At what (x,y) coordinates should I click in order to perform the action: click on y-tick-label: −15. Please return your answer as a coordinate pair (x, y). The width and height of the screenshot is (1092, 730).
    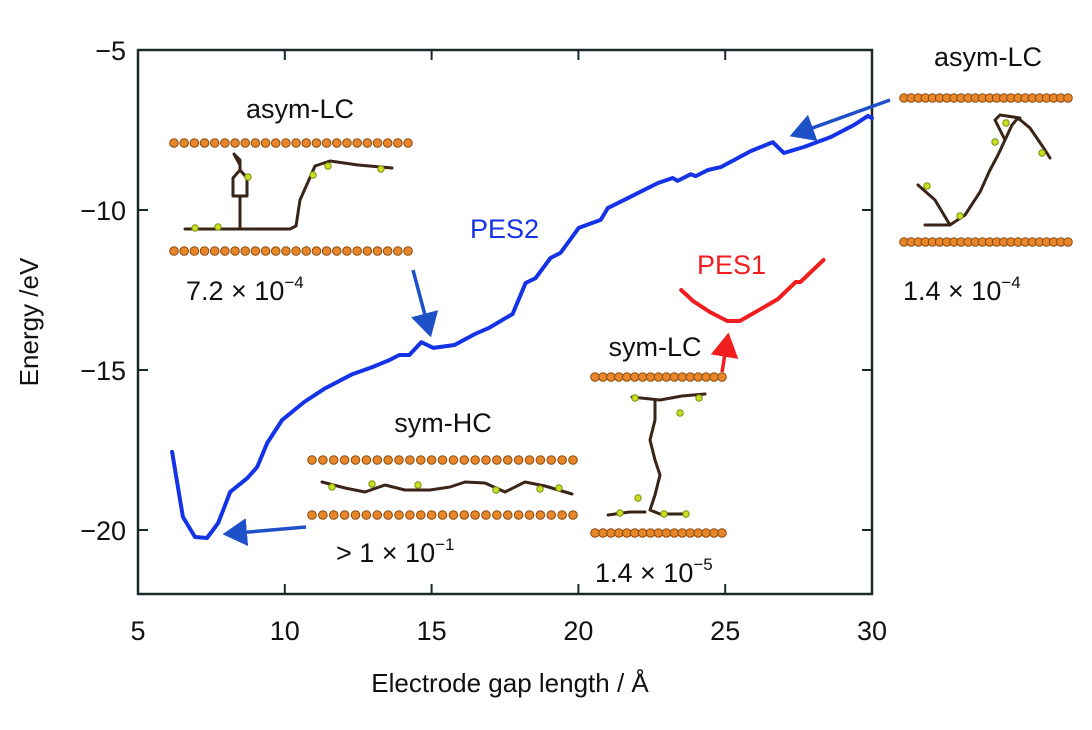
    Looking at the image, I should click on (103, 371).